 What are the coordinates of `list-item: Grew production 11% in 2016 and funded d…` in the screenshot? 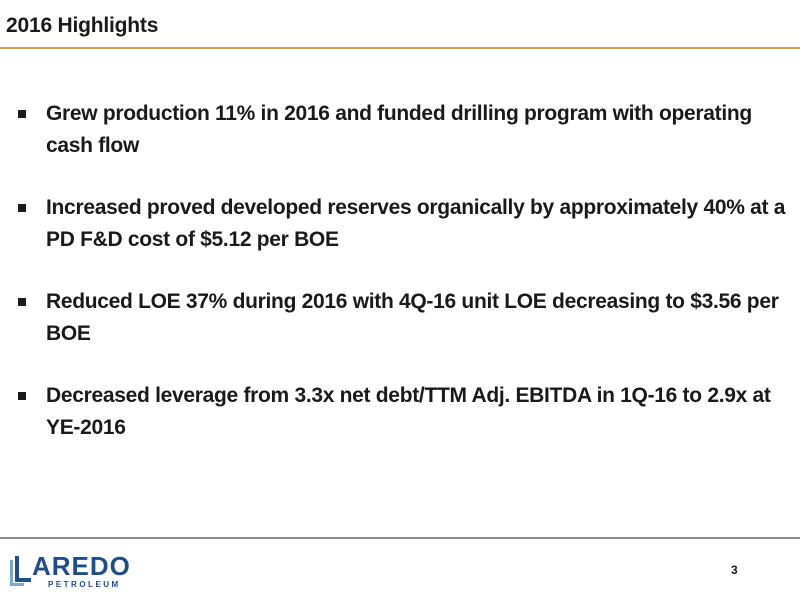 It's located at (403, 130).